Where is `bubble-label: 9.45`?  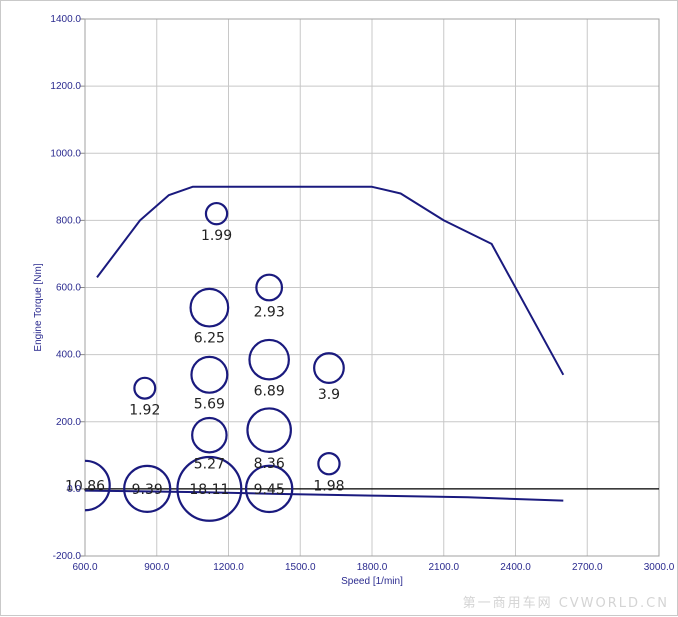
bubble-label: 9.45 is located at coordinates (269, 490).